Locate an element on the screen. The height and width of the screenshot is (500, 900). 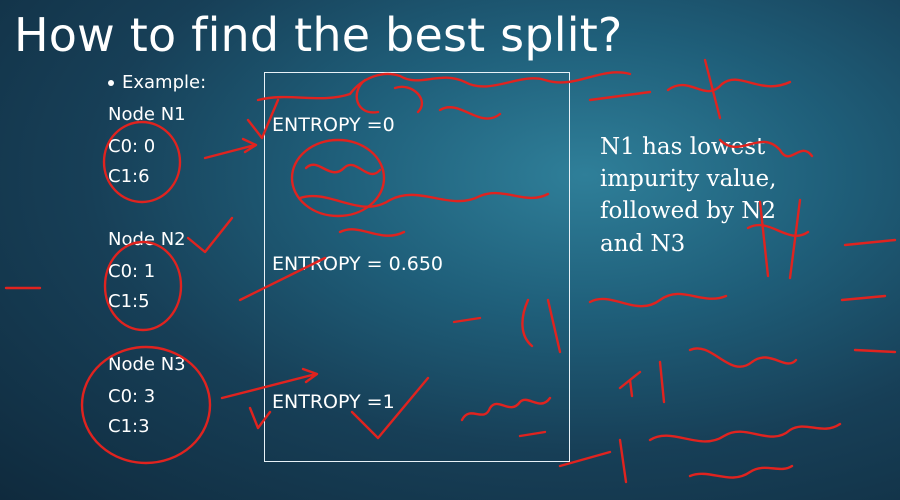
node-n3-c1: C1:3 is located at coordinates (129, 426).